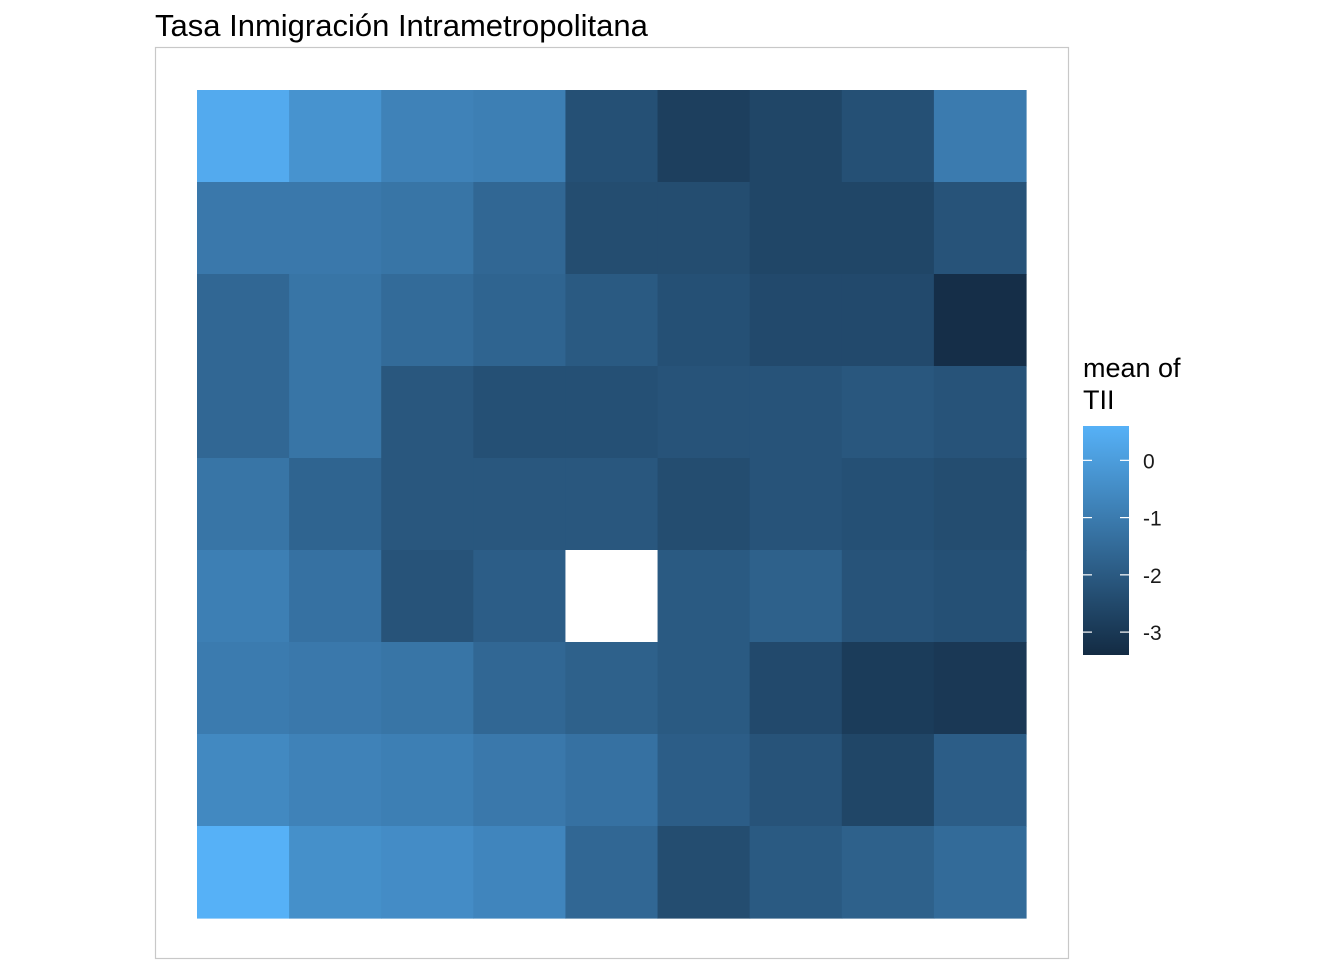 The height and width of the screenshot is (960, 1344). What do you see at coordinates (1149, 461) in the screenshot?
I see `legend-tick-label: 0` at bounding box center [1149, 461].